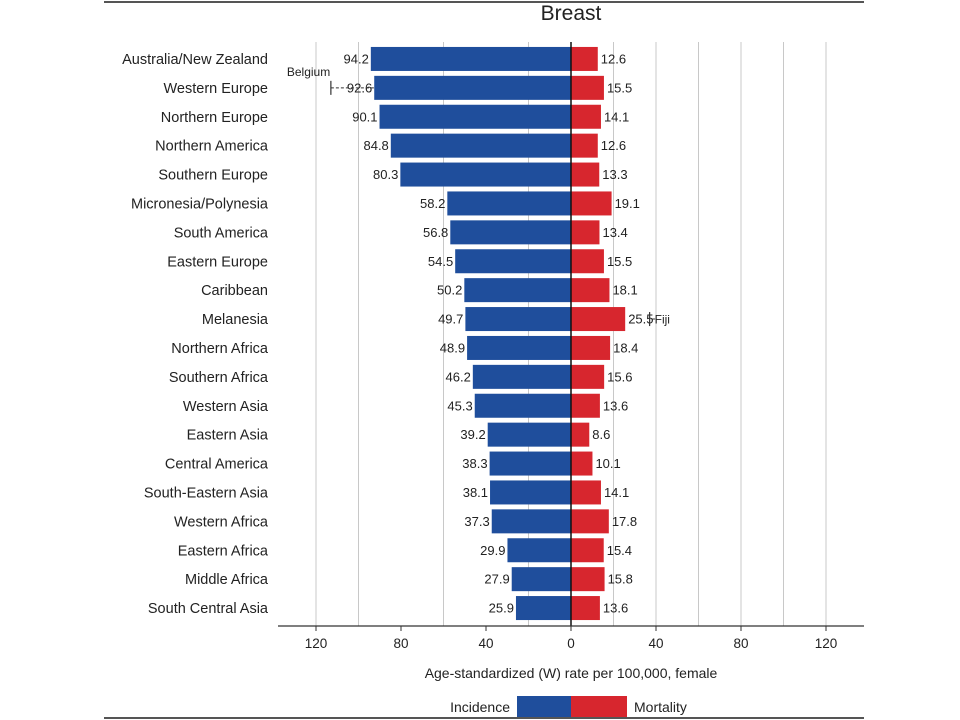 This screenshot has height=720, width=960. I want to click on mortality-value-label: 19.1, so click(627, 203).